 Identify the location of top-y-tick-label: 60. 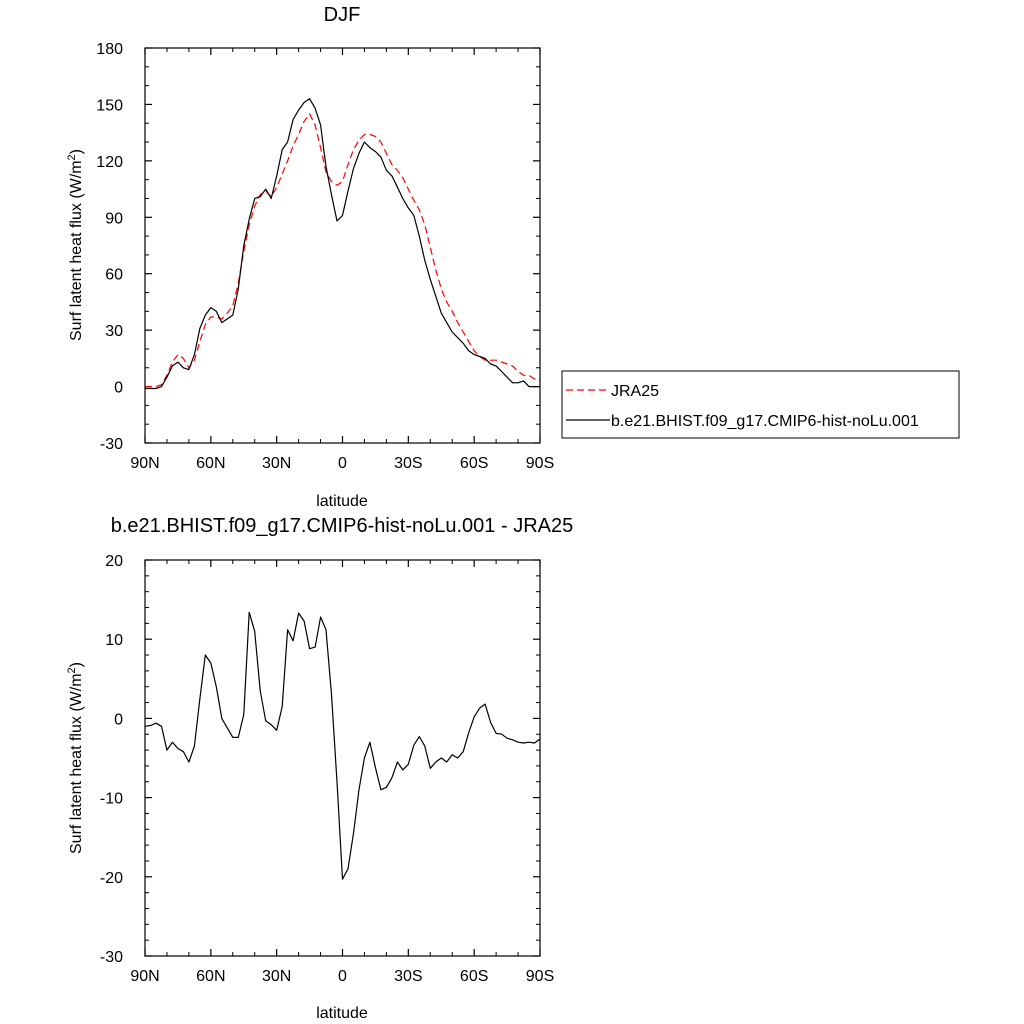
(114, 275).